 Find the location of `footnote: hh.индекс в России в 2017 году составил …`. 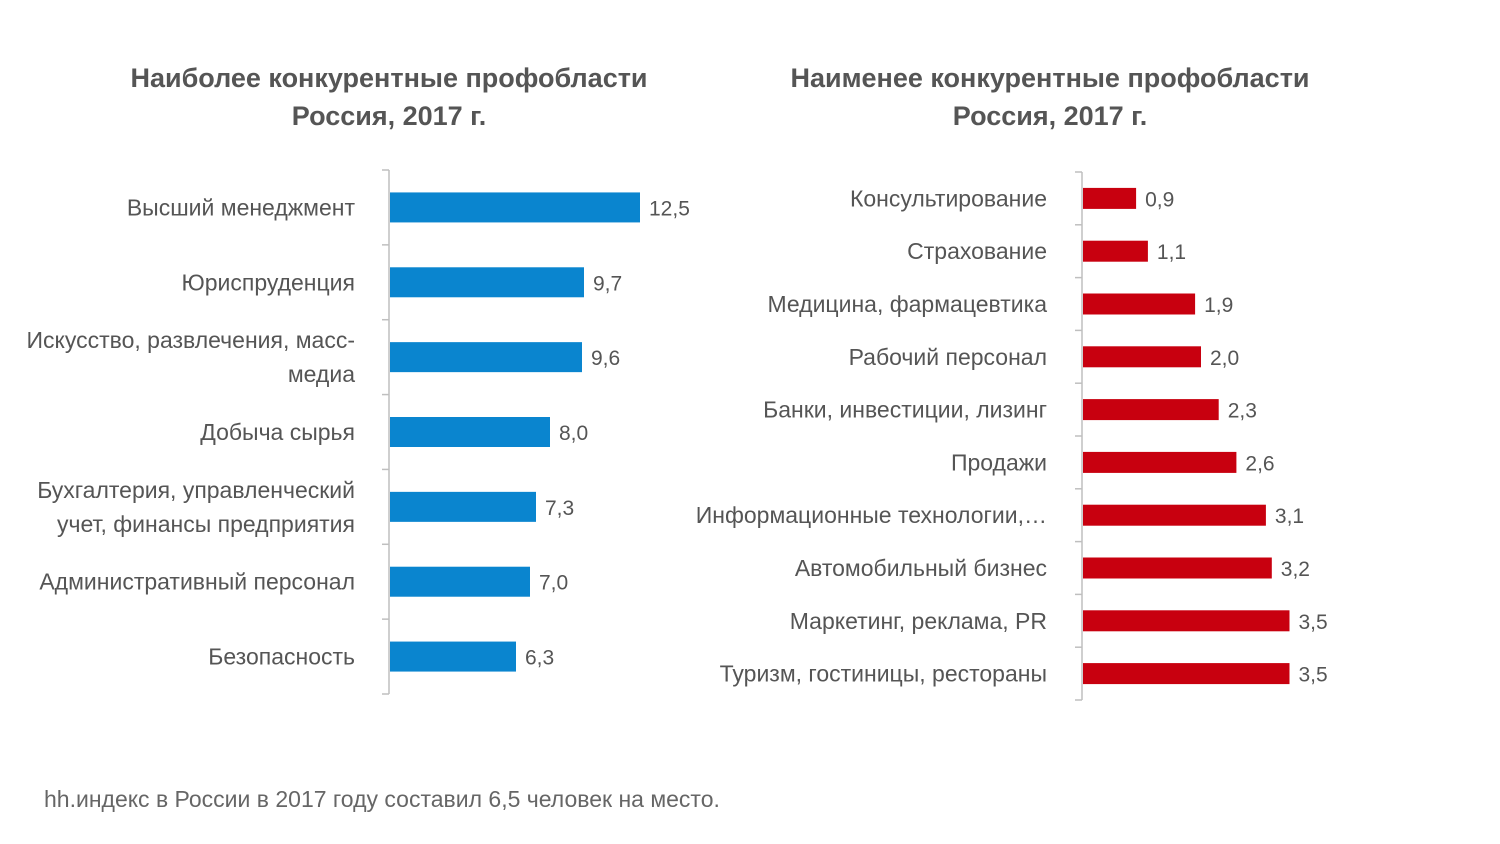

footnote: hh.индекс в России в 2017 году составил … is located at coordinates (382, 799).